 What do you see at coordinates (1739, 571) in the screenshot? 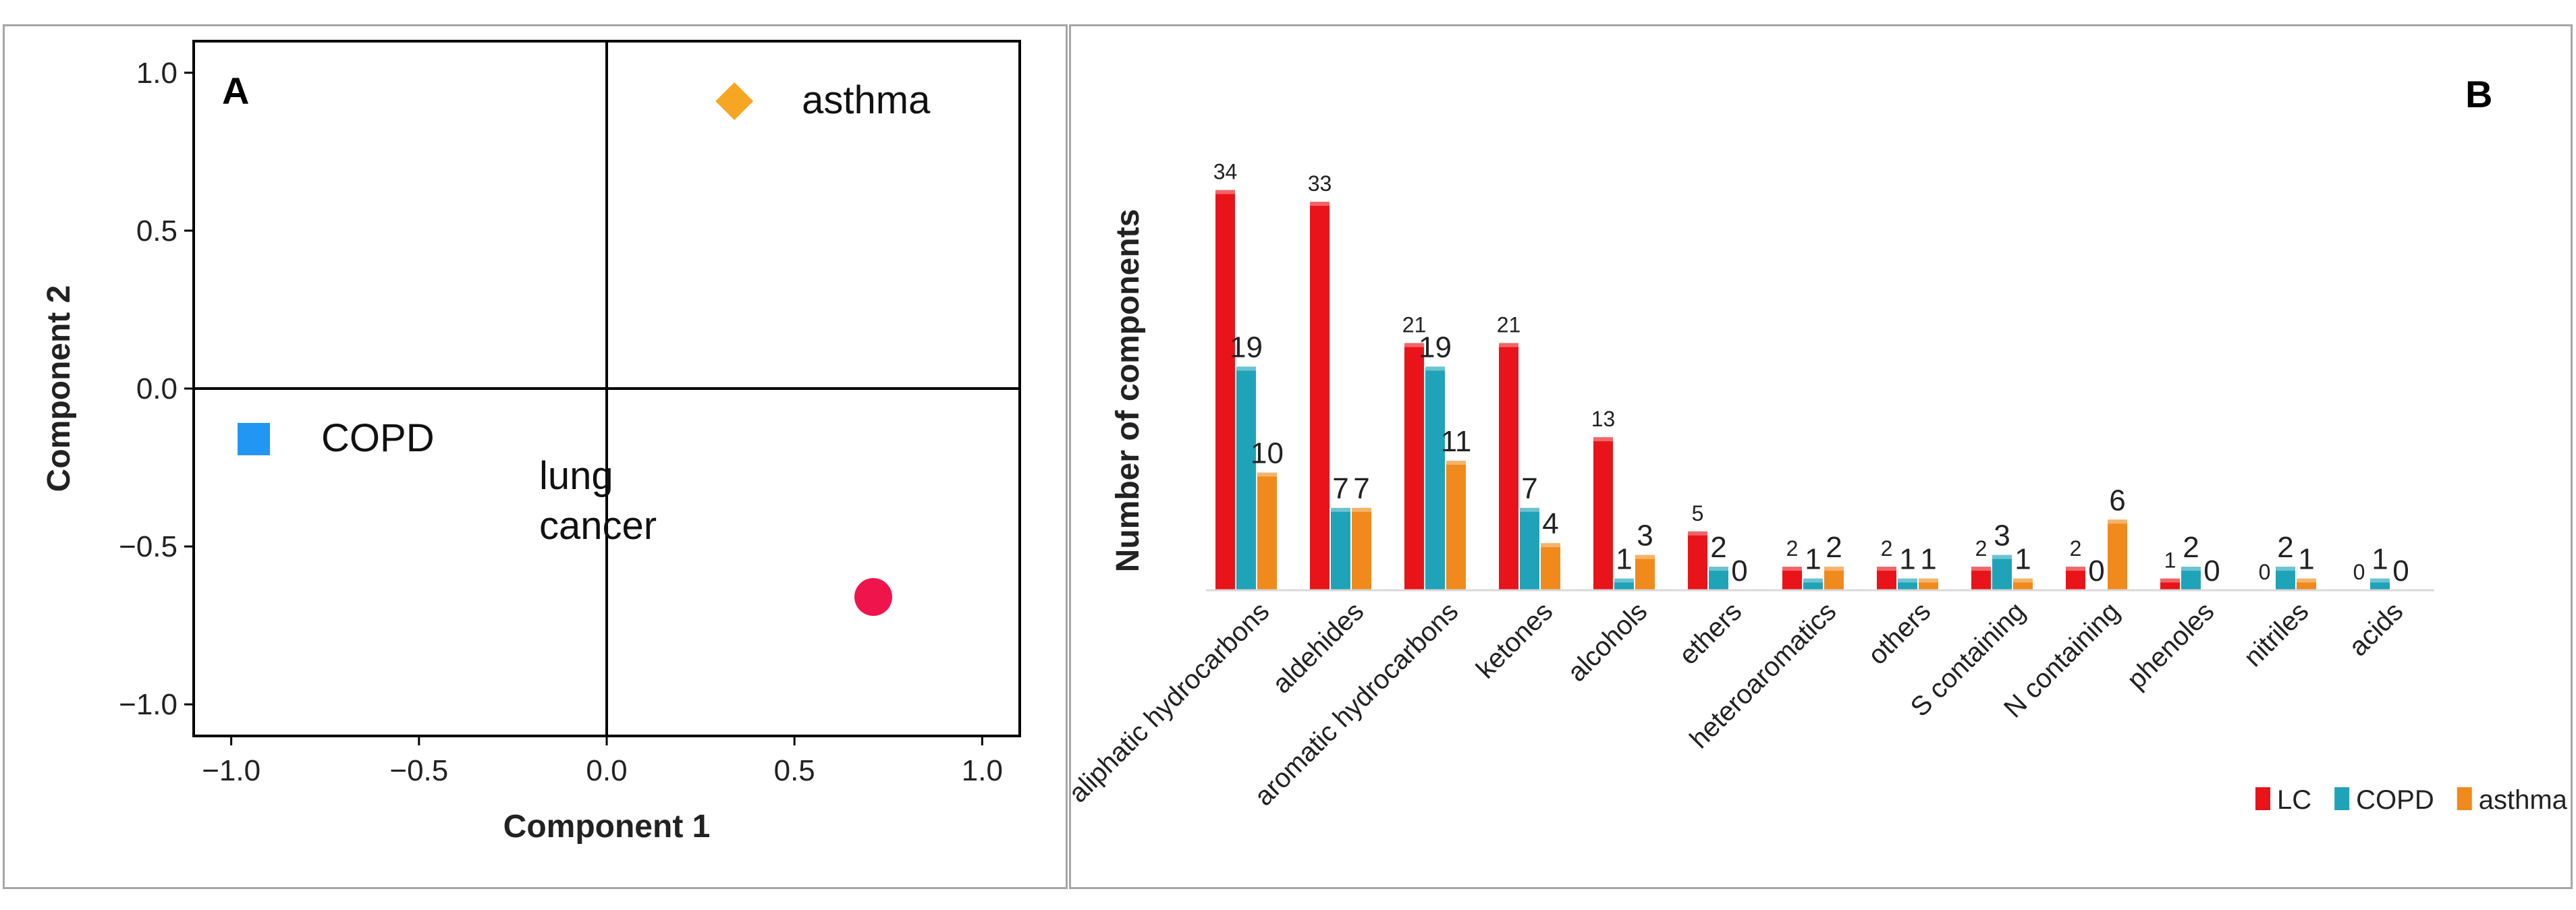
I see `data-label-asthma-ethers: 0` at bounding box center [1739, 571].